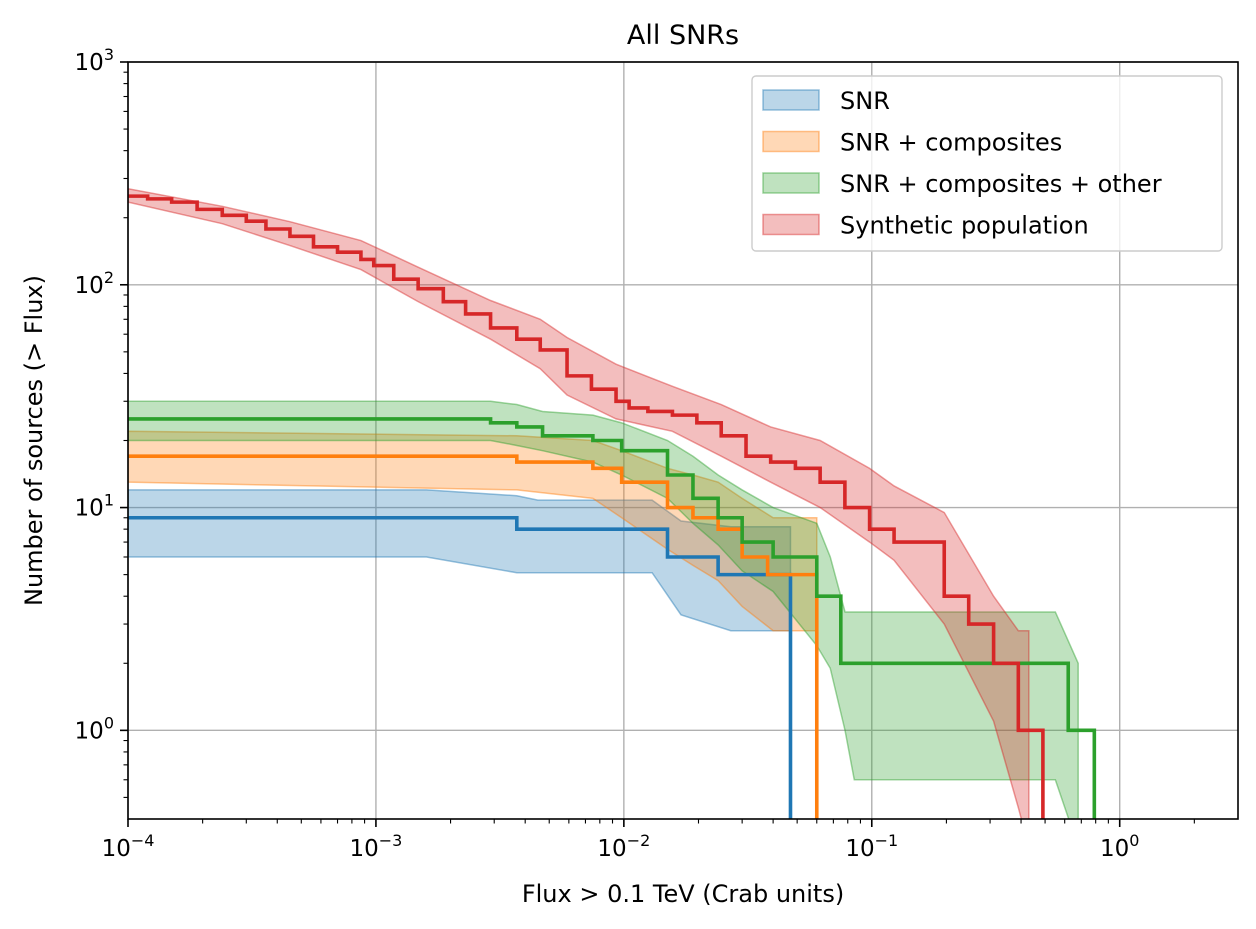 The width and height of the screenshot is (1256, 929). What do you see at coordinates (94, 60) in the screenshot?
I see `y-tick-label: 10³` at bounding box center [94, 60].